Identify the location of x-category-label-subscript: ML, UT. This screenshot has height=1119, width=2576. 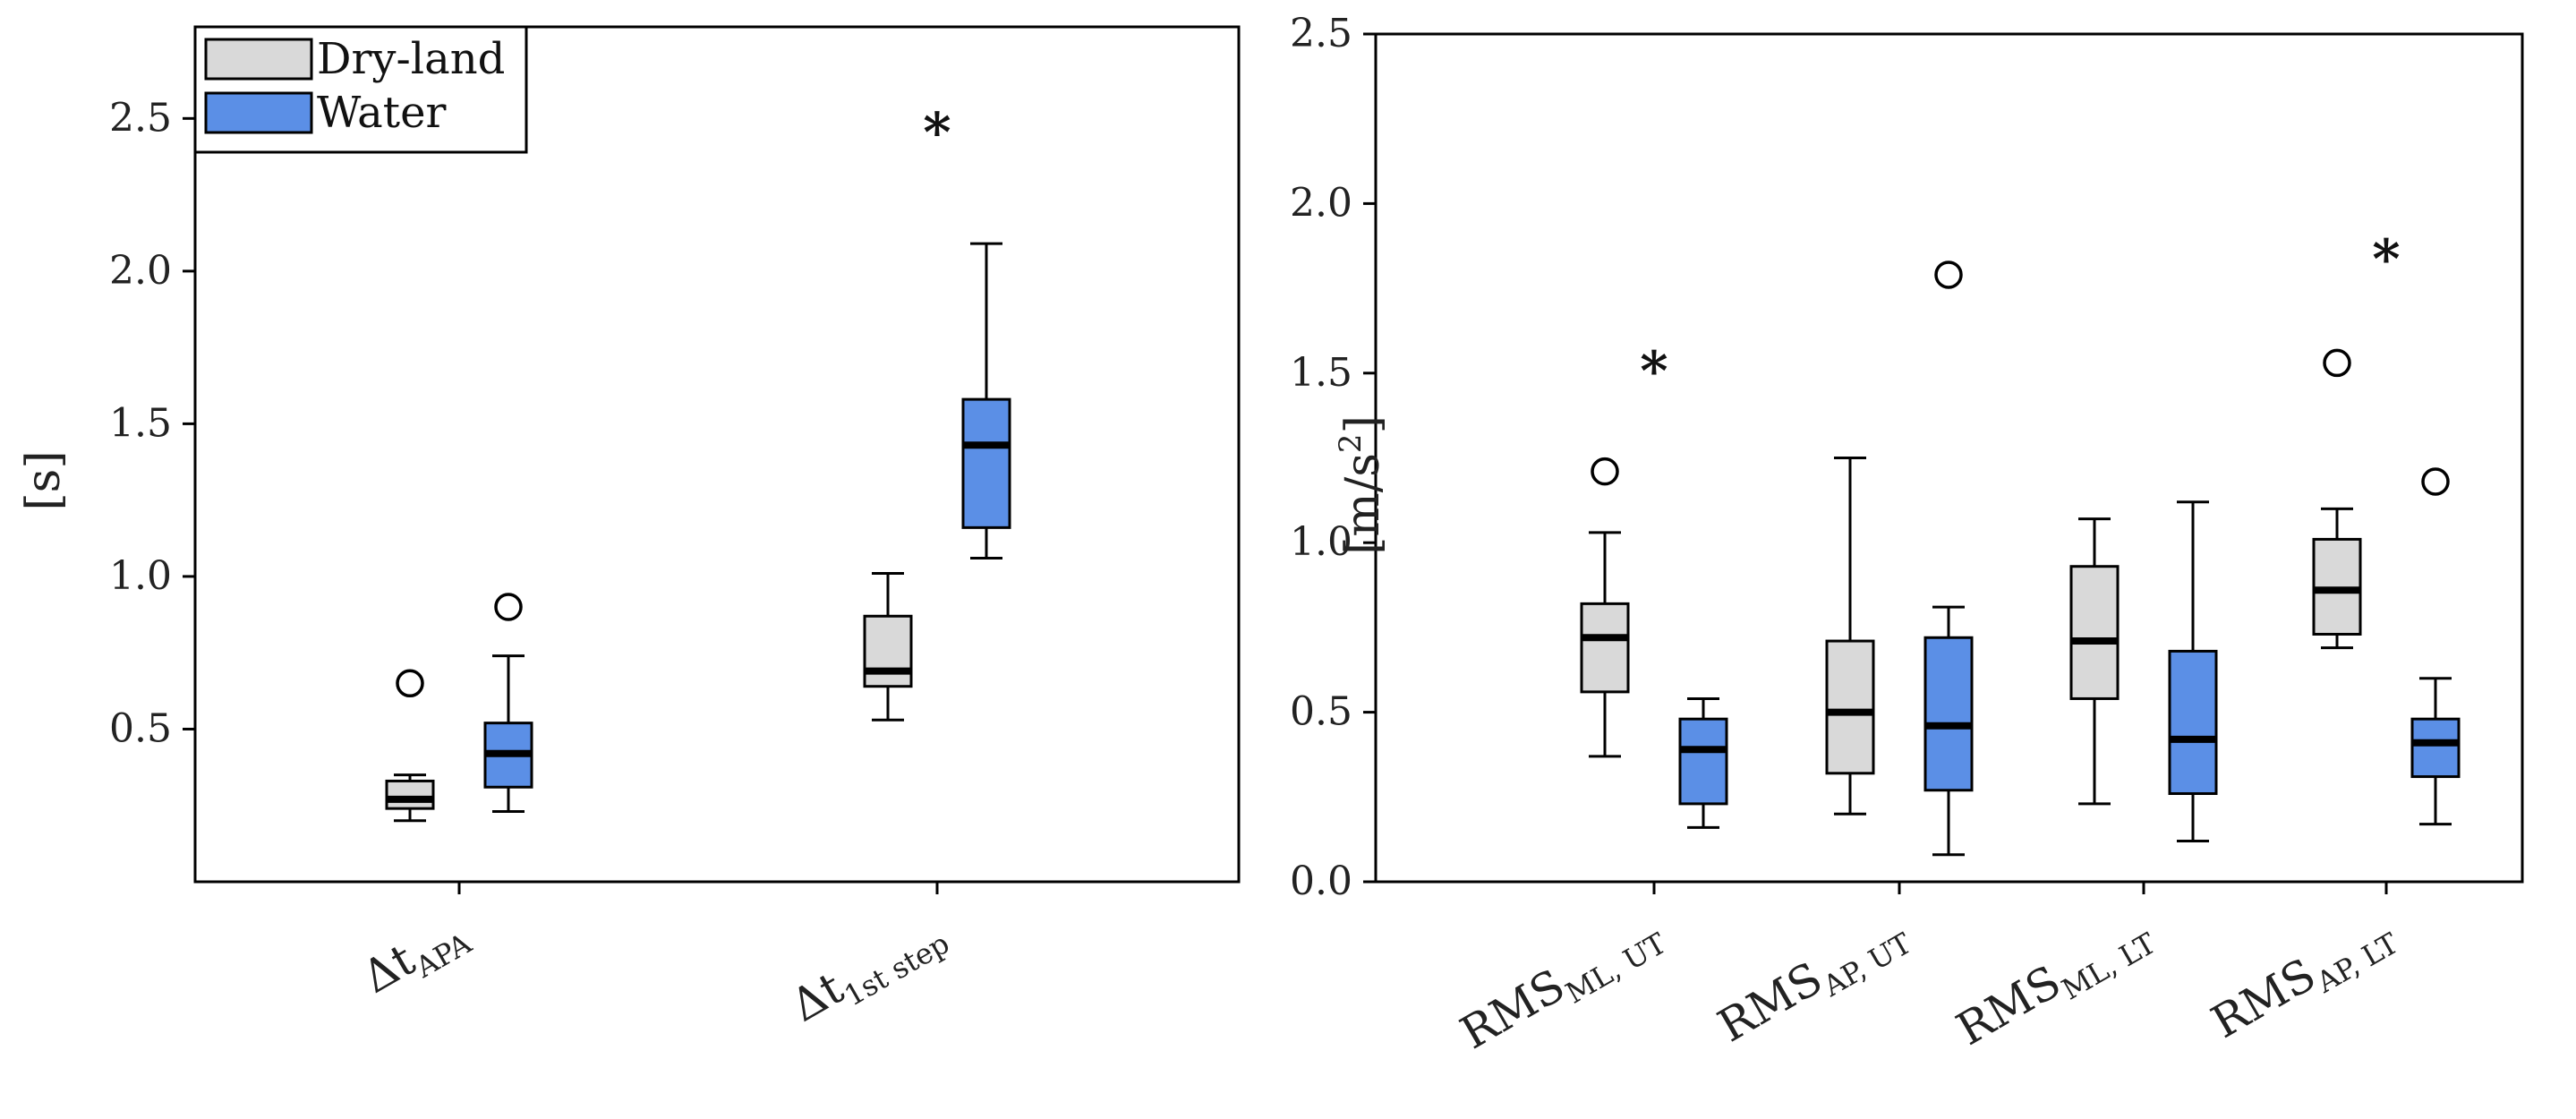
(1616, 968).